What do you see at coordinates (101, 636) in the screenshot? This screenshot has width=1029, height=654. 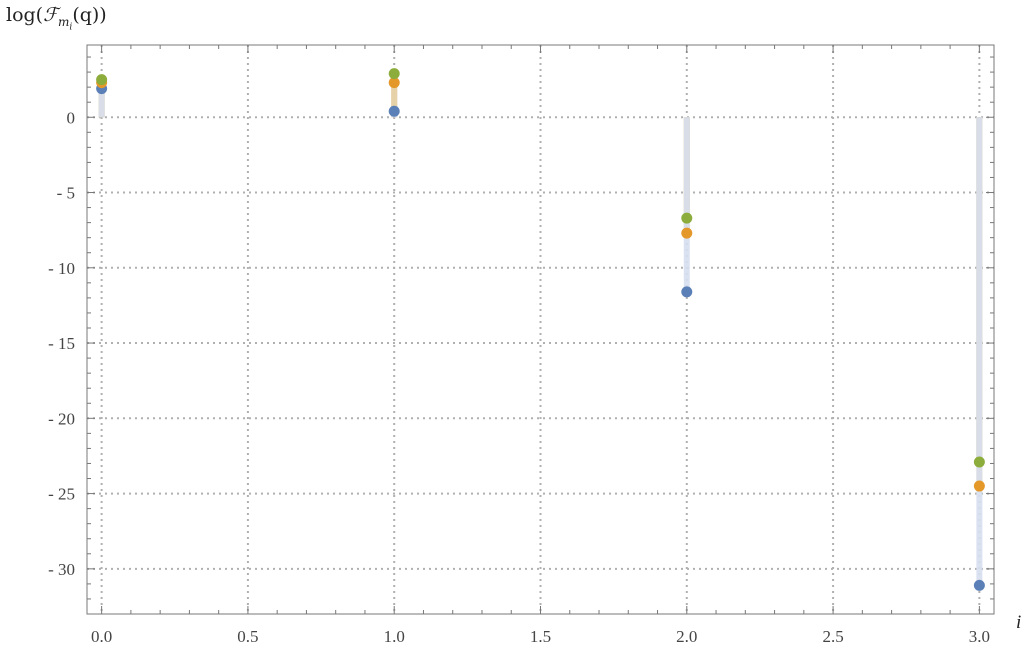 I see `x-tick-label: 0.0` at bounding box center [101, 636].